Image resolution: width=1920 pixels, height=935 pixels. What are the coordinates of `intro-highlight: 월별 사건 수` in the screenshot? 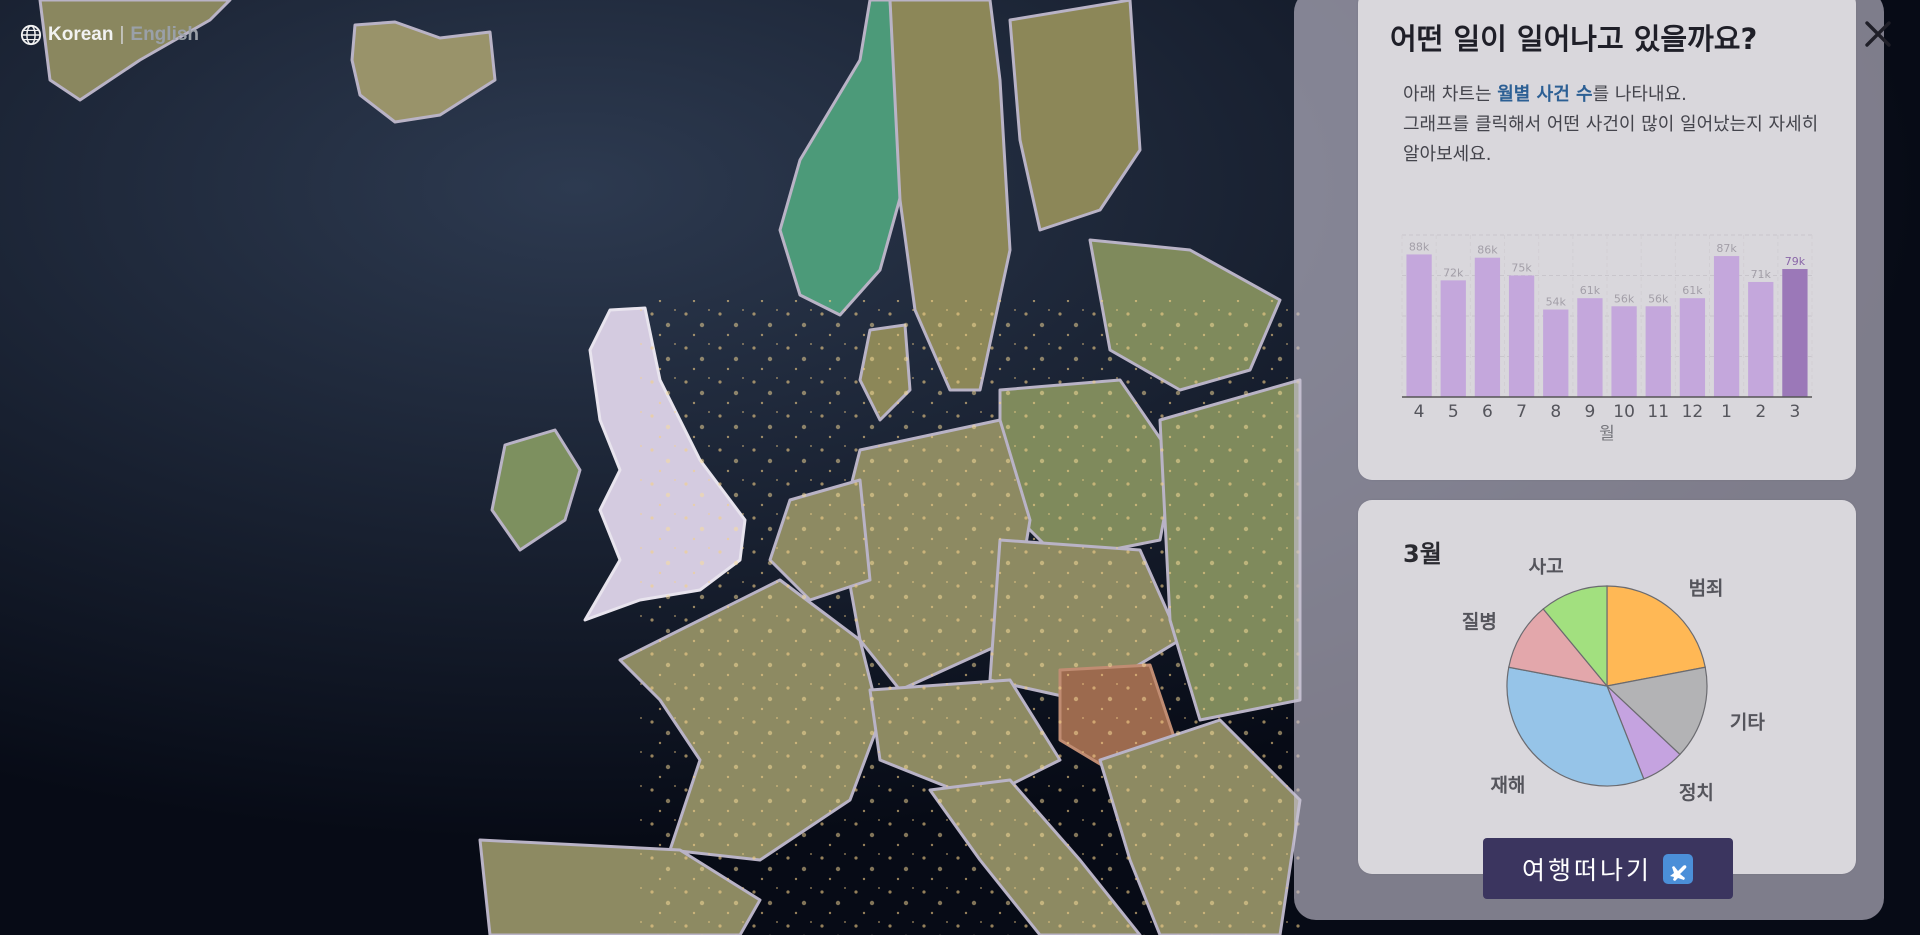 It's located at (1545, 94).